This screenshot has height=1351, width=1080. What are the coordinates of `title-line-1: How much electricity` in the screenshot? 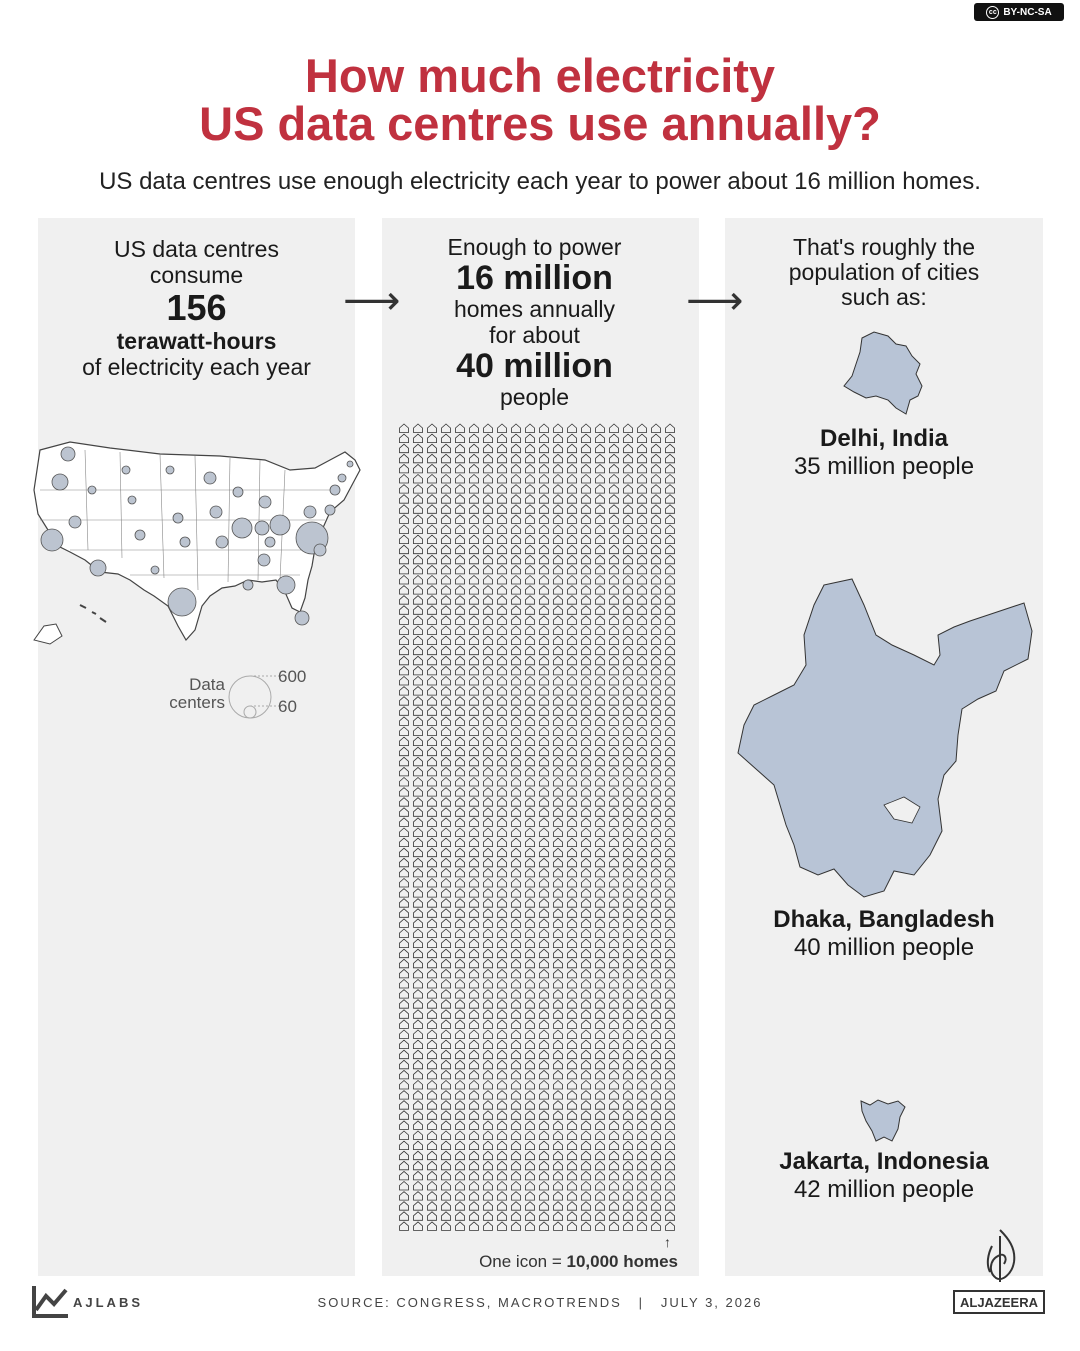 It's located at (540, 75).